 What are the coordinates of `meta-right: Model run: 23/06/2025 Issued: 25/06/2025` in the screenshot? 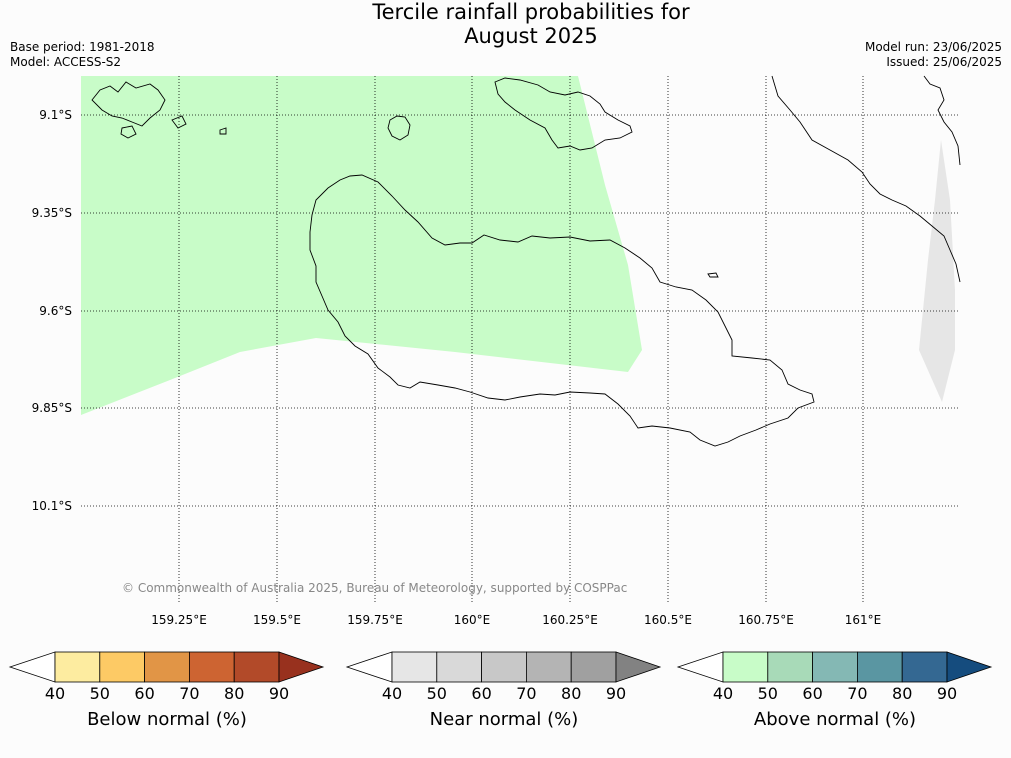 It's located at (933, 55).